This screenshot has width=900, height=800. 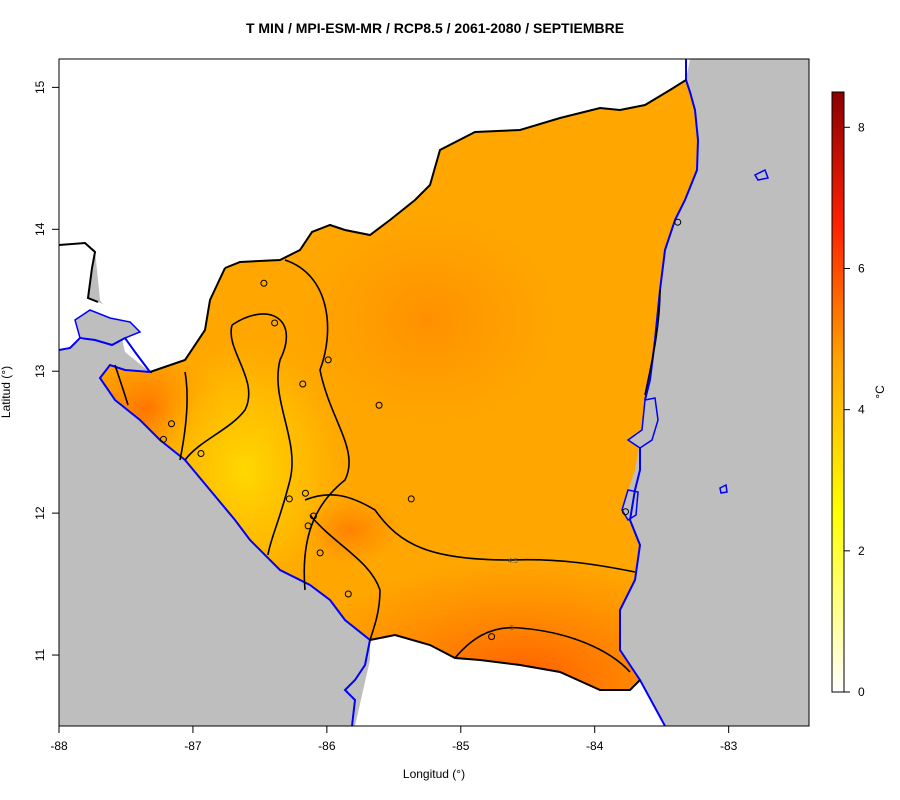 What do you see at coordinates (513, 561) in the screenshot?
I see `contour-label-4-5: 4.5` at bounding box center [513, 561].